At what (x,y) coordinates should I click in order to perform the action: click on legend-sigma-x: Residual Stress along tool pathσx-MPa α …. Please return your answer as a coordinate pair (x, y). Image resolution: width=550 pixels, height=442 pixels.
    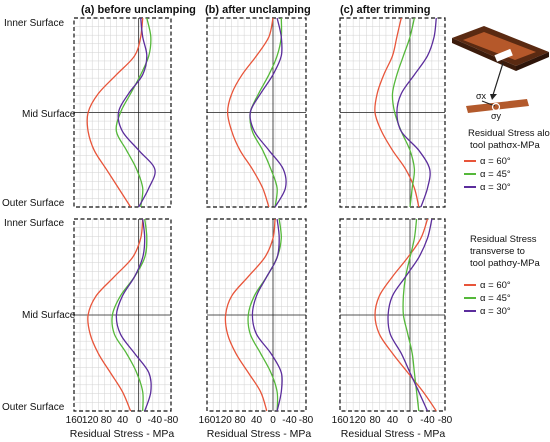
    Looking at the image, I should click on (507, 160).